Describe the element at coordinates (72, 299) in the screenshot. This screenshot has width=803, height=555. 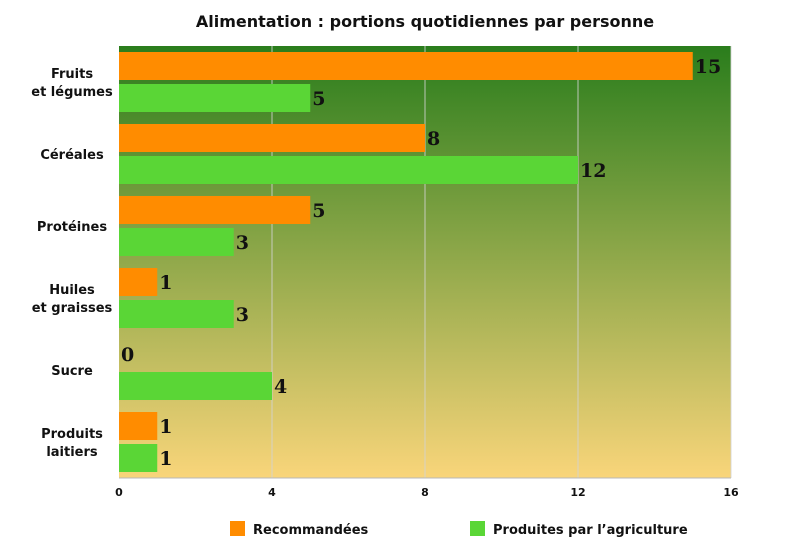
I see `category-label-3: Huiles et graisses` at that location.